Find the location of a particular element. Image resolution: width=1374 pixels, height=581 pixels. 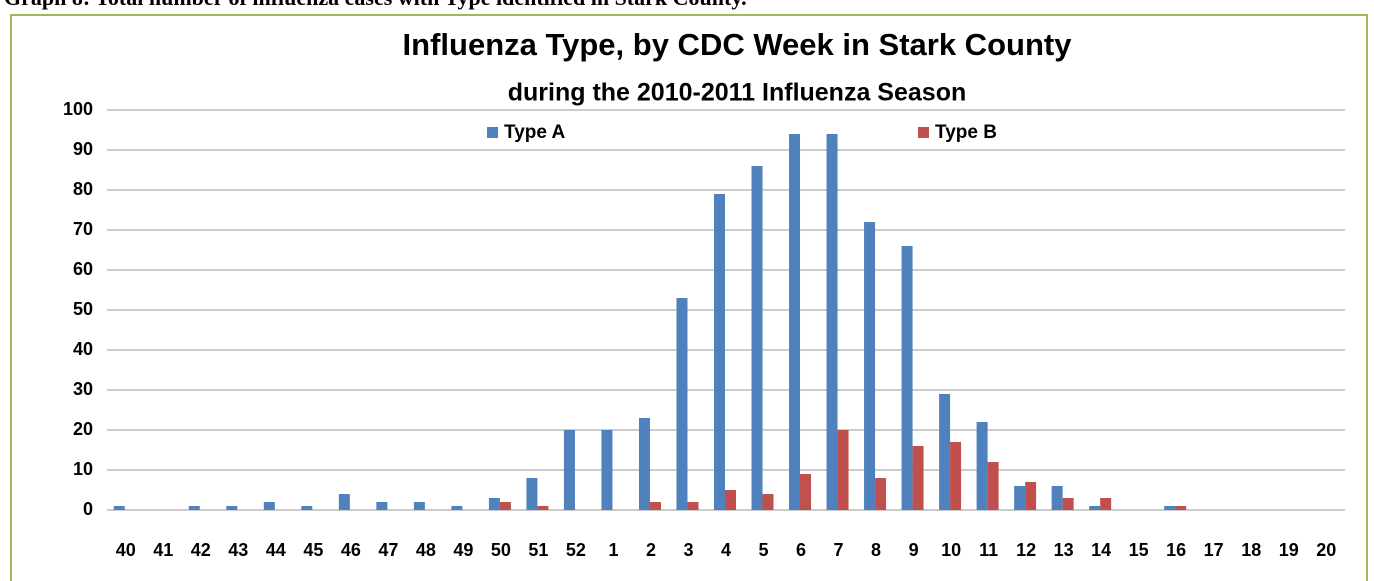

x-tick-label: 6 is located at coordinates (801, 550).